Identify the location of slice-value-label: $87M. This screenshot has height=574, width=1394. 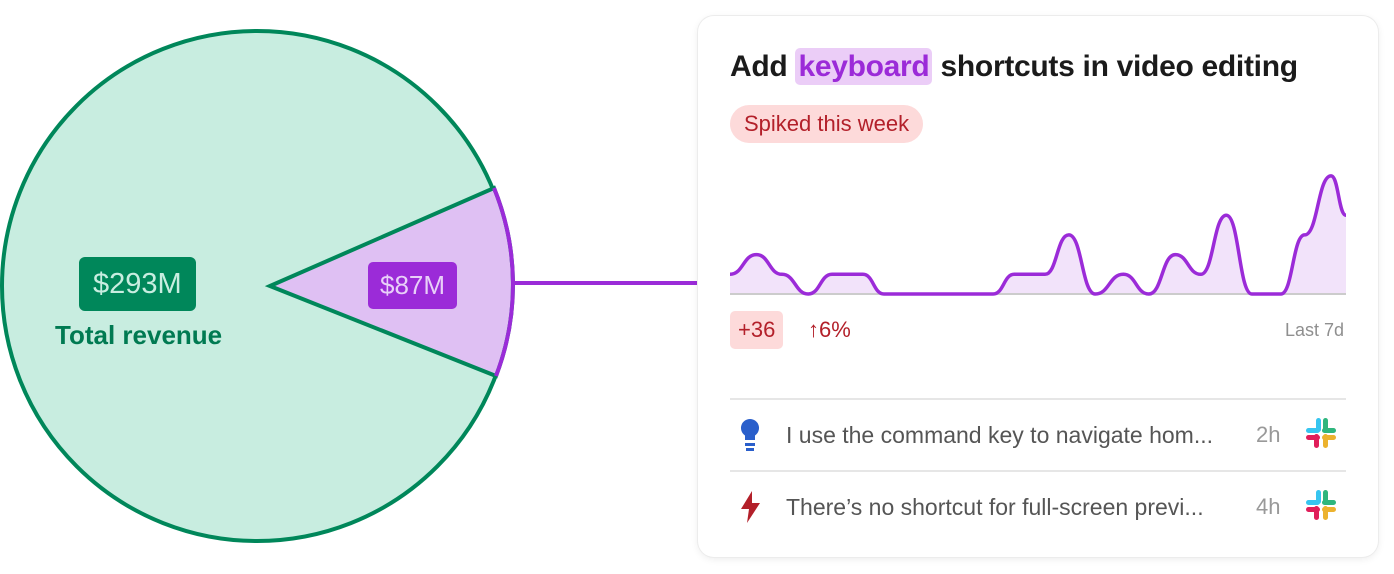
(413, 285).